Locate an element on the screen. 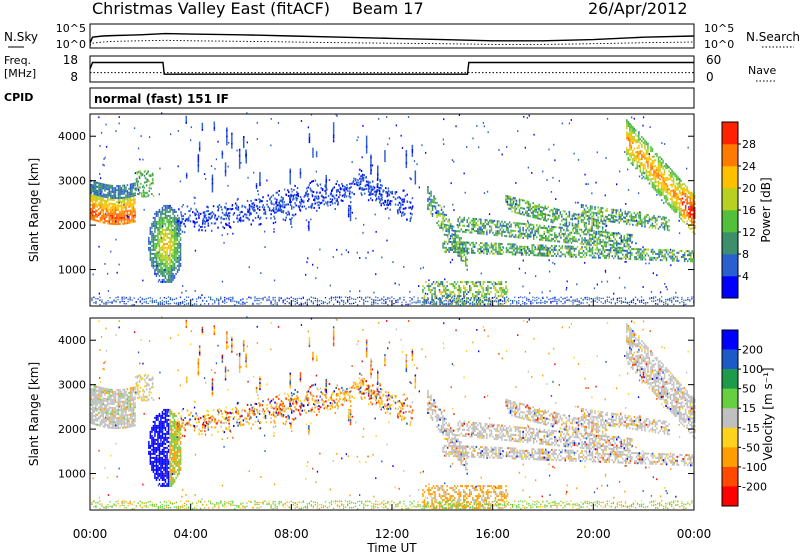 The height and width of the screenshot is (554, 800). power-cell-2016 is located at coordinates (232, 147).